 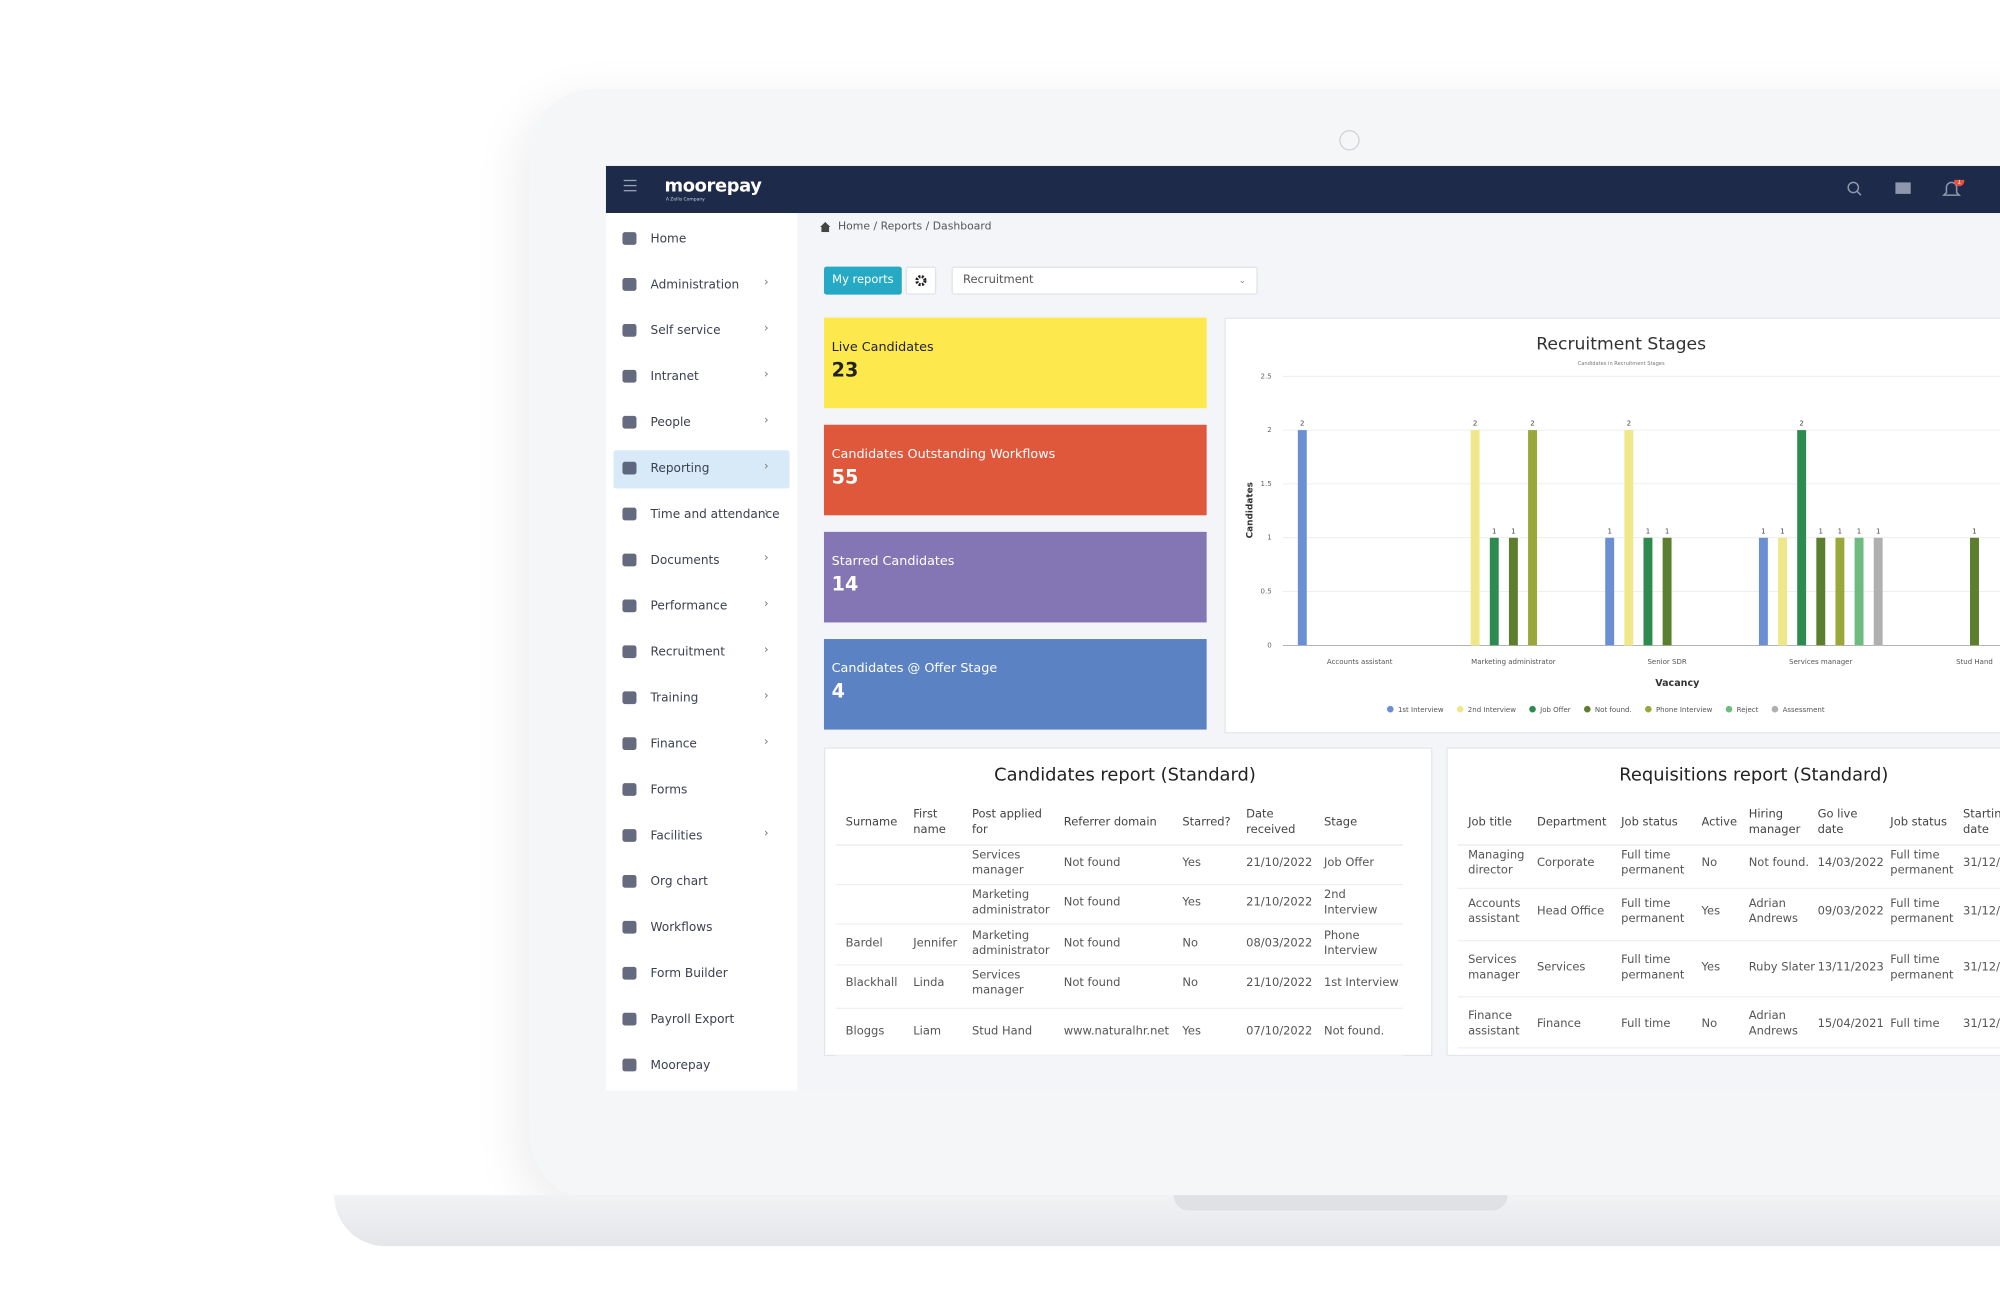 What do you see at coordinates (1490, 823) in the screenshot?
I see `column-header: Job title` at bounding box center [1490, 823].